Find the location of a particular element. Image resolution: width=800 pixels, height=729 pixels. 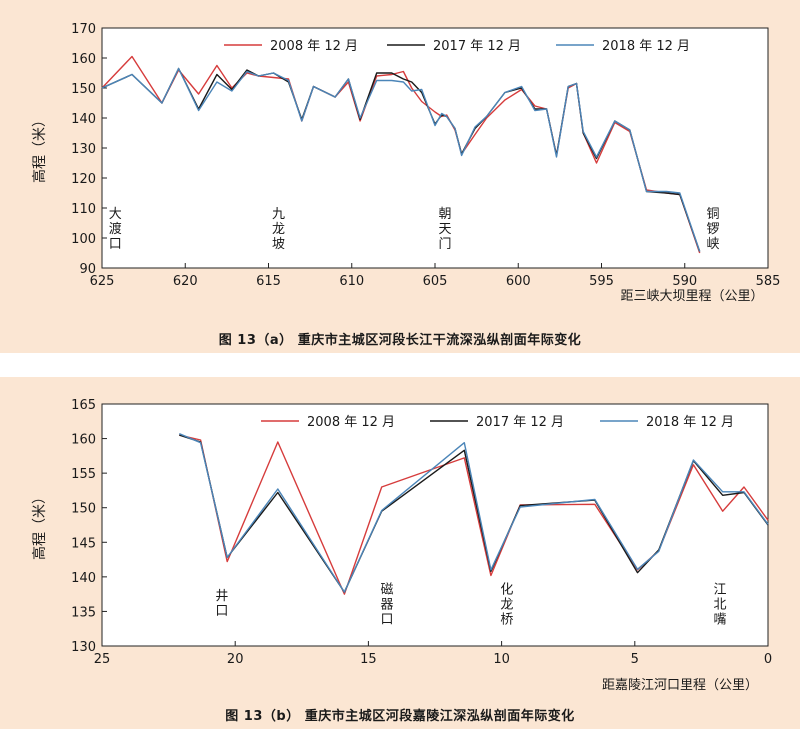

annotation-char: 渡 is located at coordinates (115, 229).